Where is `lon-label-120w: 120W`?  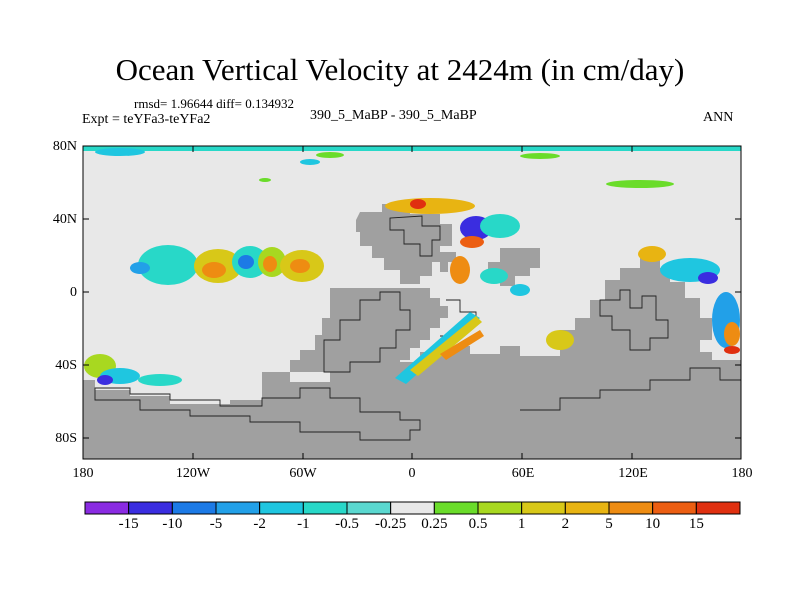 lon-label-120w: 120W is located at coordinates (193, 473).